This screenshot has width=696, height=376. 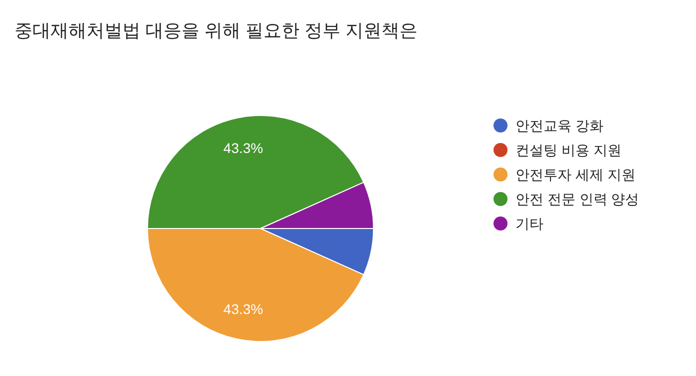 I want to click on chart-title: 중대재해처벌법 대응을 위해 필요한 정부 지원책은, so click(x=216, y=30).